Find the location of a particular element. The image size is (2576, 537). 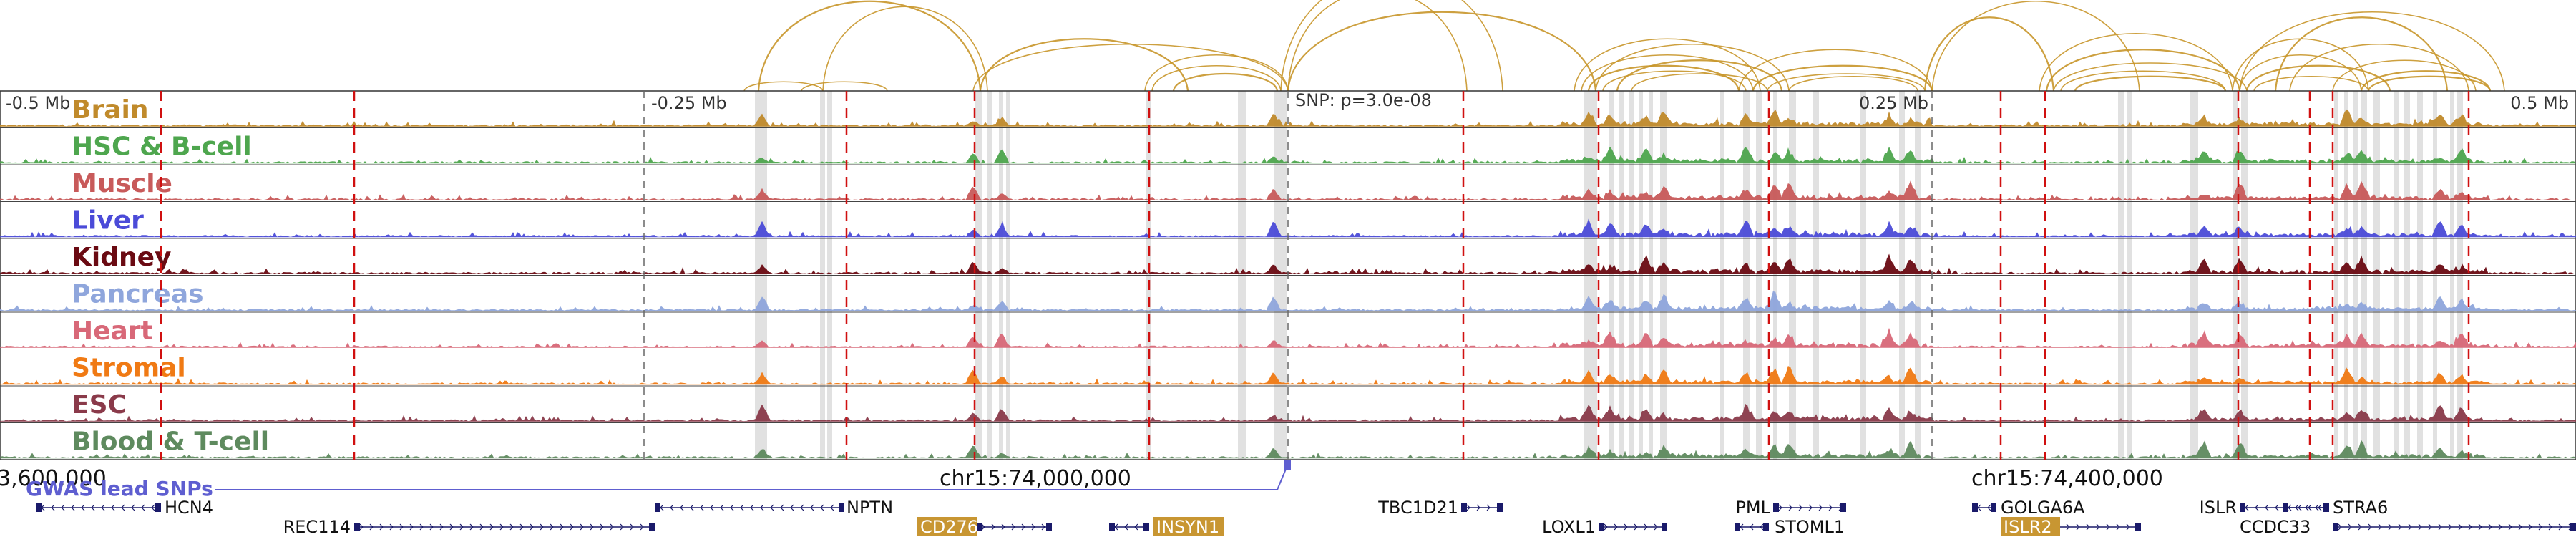

coordinate-label: 3,600,000 is located at coordinates (53, 478).